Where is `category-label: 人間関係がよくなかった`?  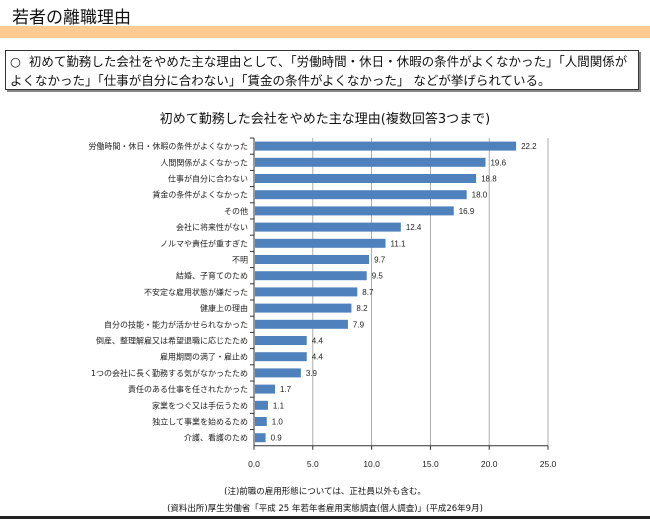
category-label: 人間関係がよくなかった is located at coordinates (204, 162).